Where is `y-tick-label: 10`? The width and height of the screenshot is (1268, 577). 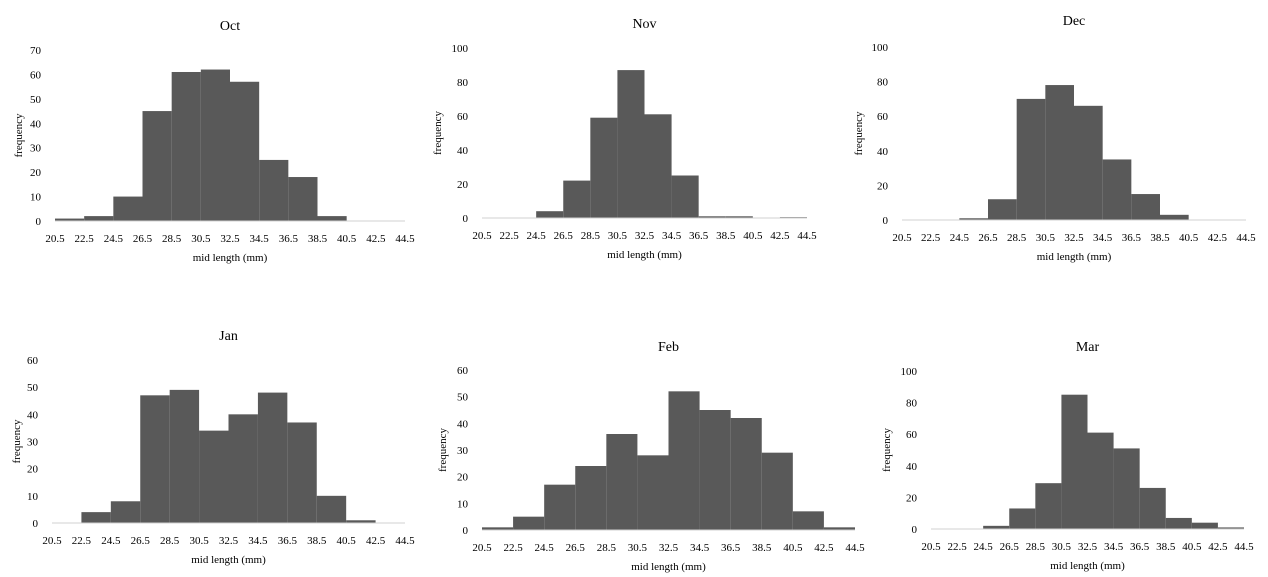
y-tick-label: 10 is located at coordinates (463, 504).